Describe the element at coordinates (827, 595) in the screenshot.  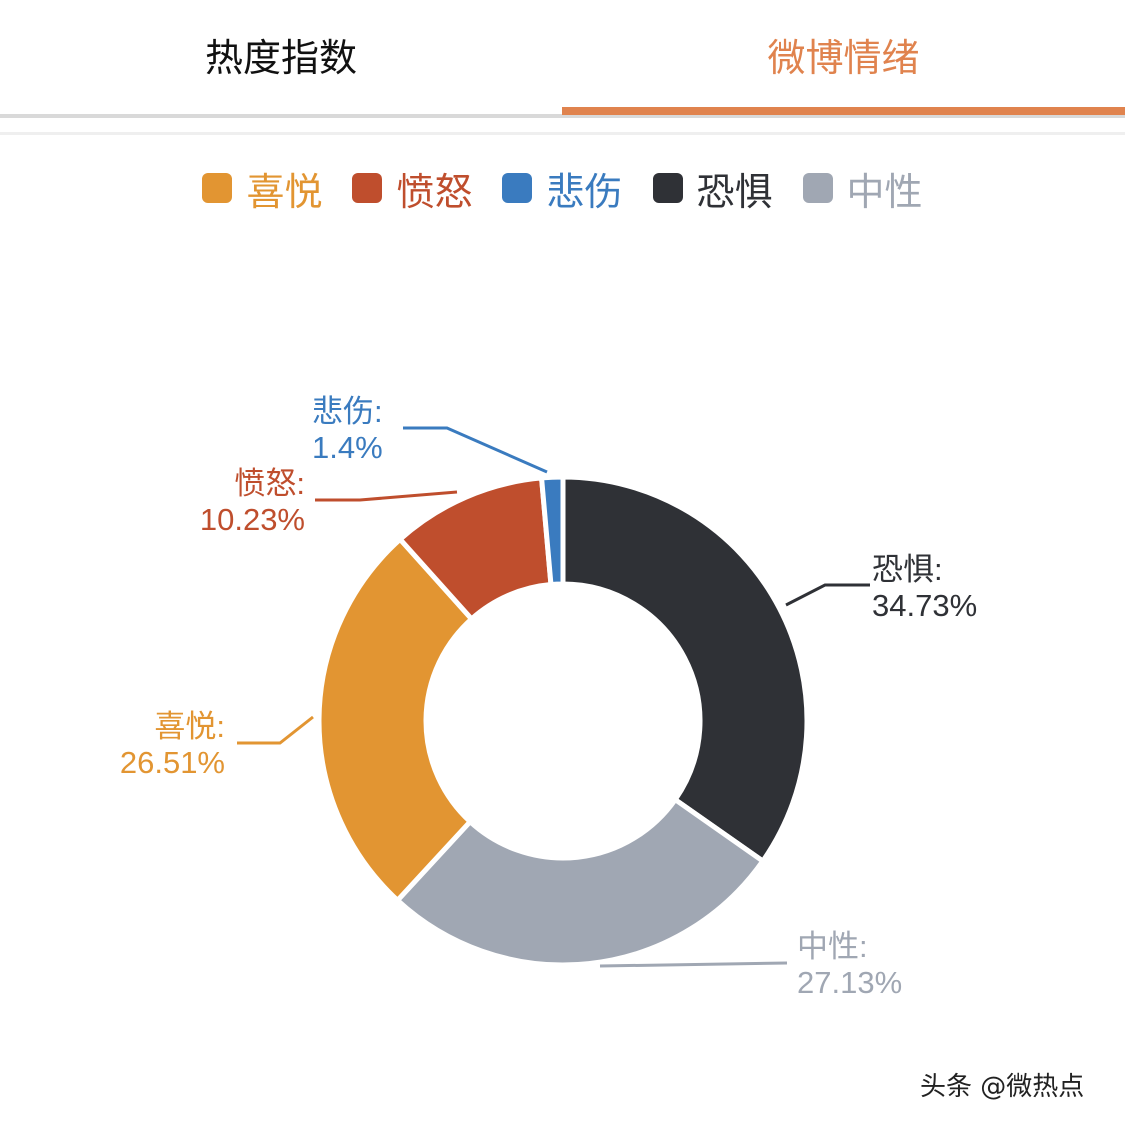
I see `leader-line-fear` at that location.